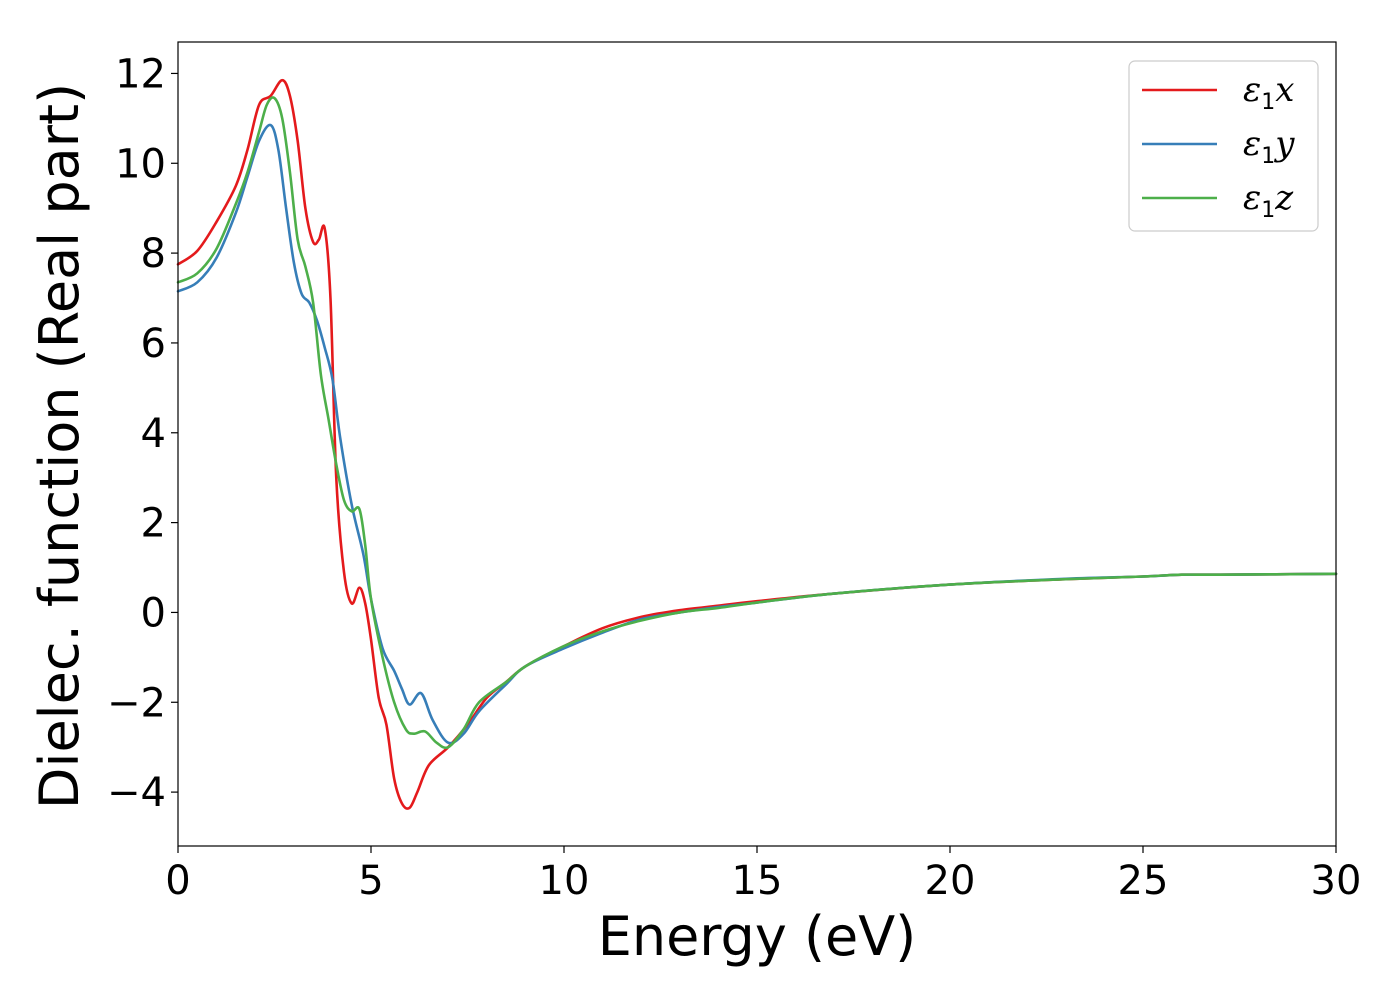 The width and height of the screenshot is (1400, 1000). What do you see at coordinates (1268, 92) in the screenshot?
I see `legend-label-x: ε1x` at bounding box center [1268, 92].